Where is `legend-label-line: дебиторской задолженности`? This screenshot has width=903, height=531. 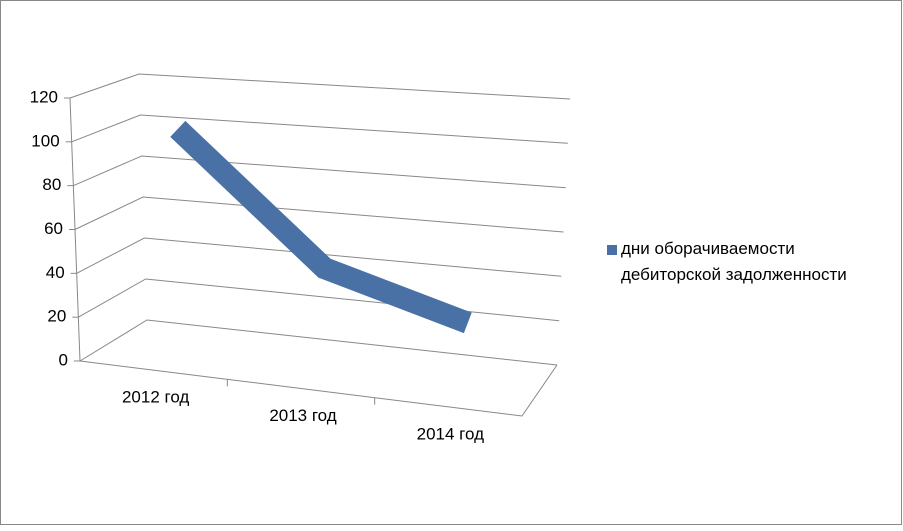
legend-label-line: дебиторской задолженности is located at coordinates (734, 274).